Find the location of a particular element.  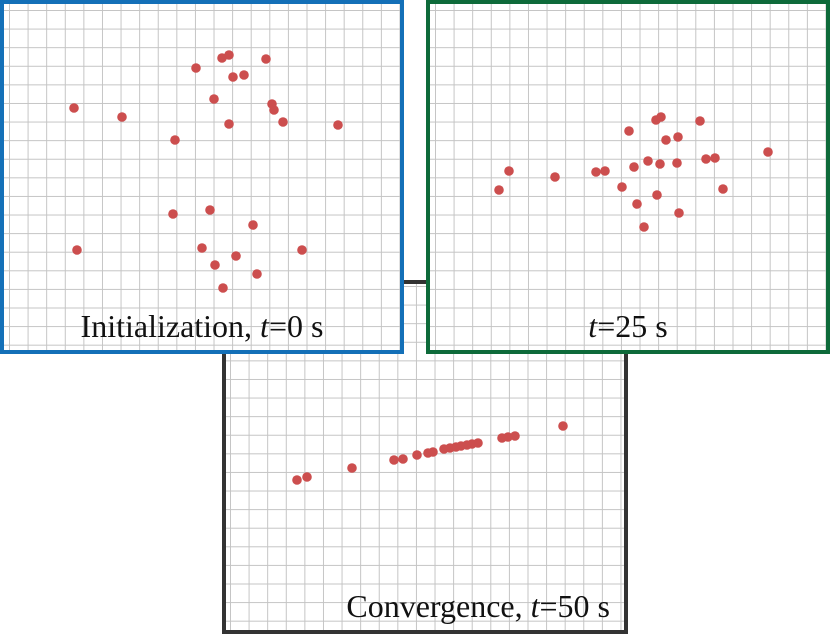

caption-t25: t=25 s is located at coordinates (628, 326).